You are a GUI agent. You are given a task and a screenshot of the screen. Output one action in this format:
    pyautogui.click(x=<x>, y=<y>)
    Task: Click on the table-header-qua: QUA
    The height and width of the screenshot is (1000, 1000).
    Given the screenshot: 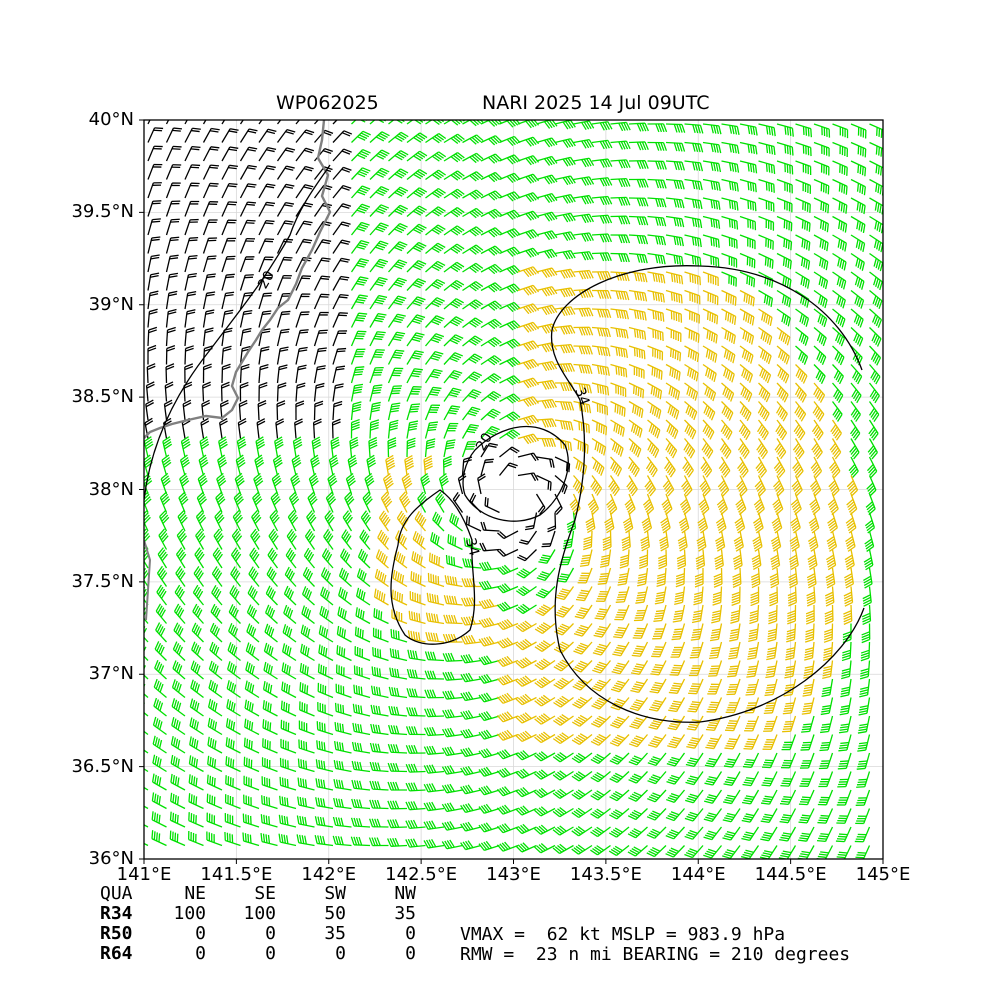 What is the action you would take?
    pyautogui.click(x=116, y=893)
    